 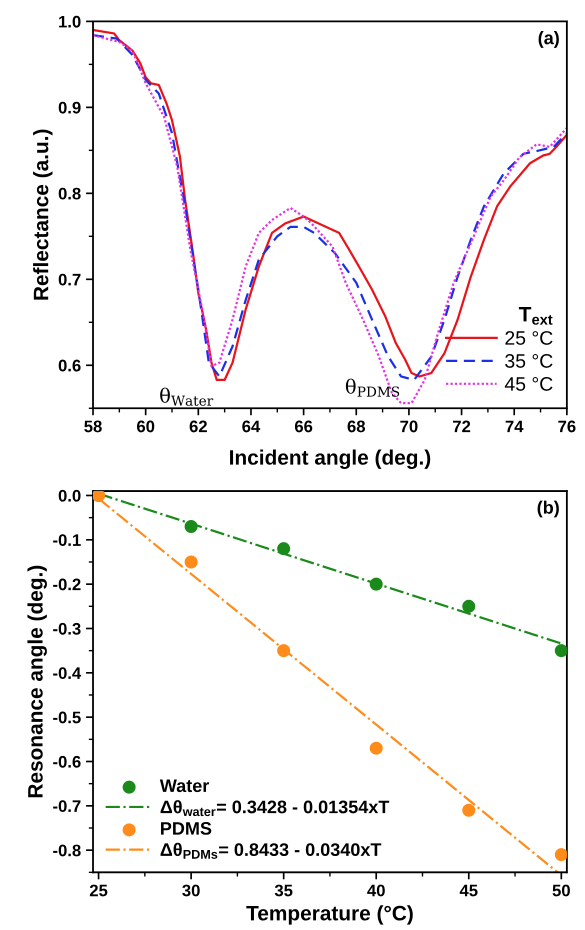 I want to click on y-tick-label: 0.7, so click(x=69, y=280).